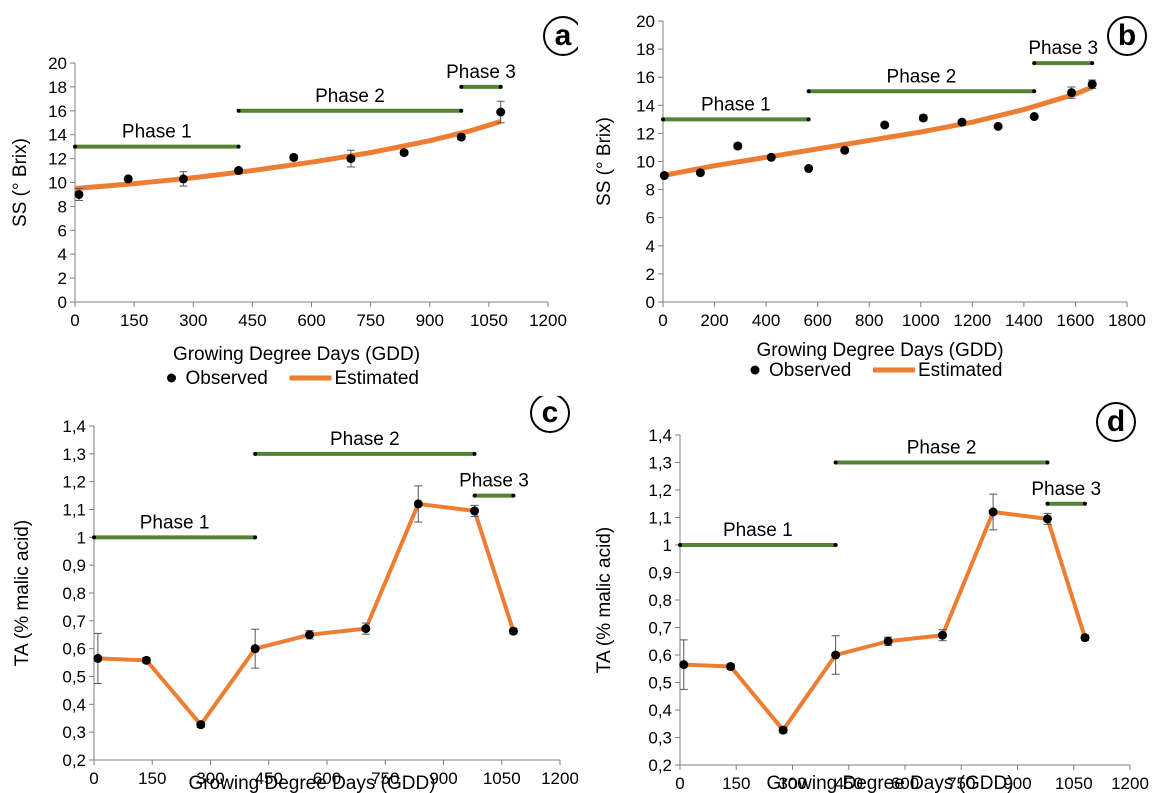 The width and height of the screenshot is (1156, 793). Describe the element at coordinates (660, 683) in the screenshot. I see `y-tick-label: 0,5` at that location.